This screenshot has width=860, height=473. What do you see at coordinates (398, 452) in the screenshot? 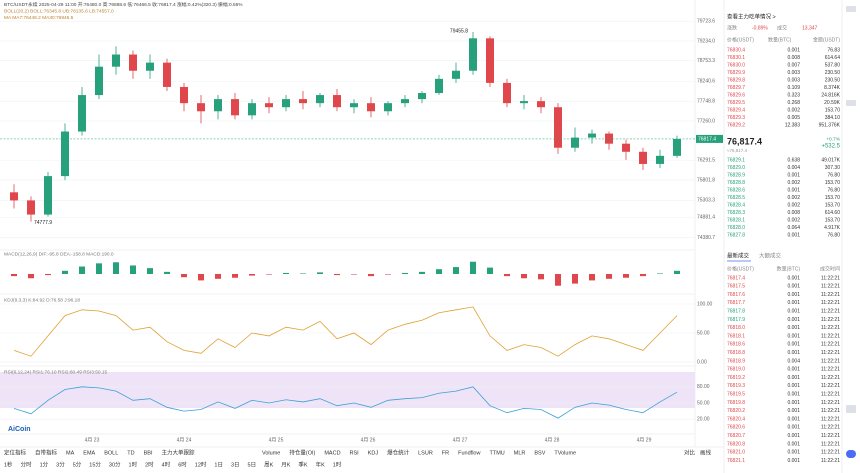
I see `toolbar-item: 爆仓统计` at bounding box center [398, 452].